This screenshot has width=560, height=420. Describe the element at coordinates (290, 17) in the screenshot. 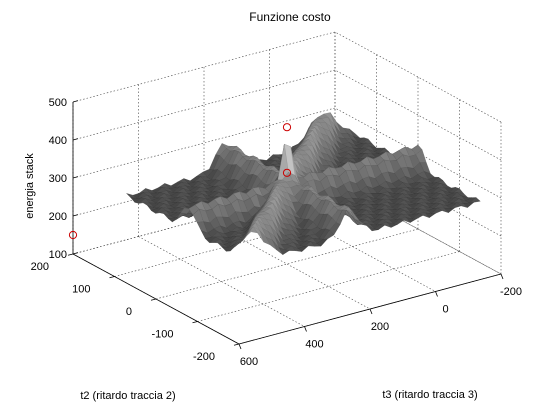

I see `chart-title: Funzione costo` at that location.